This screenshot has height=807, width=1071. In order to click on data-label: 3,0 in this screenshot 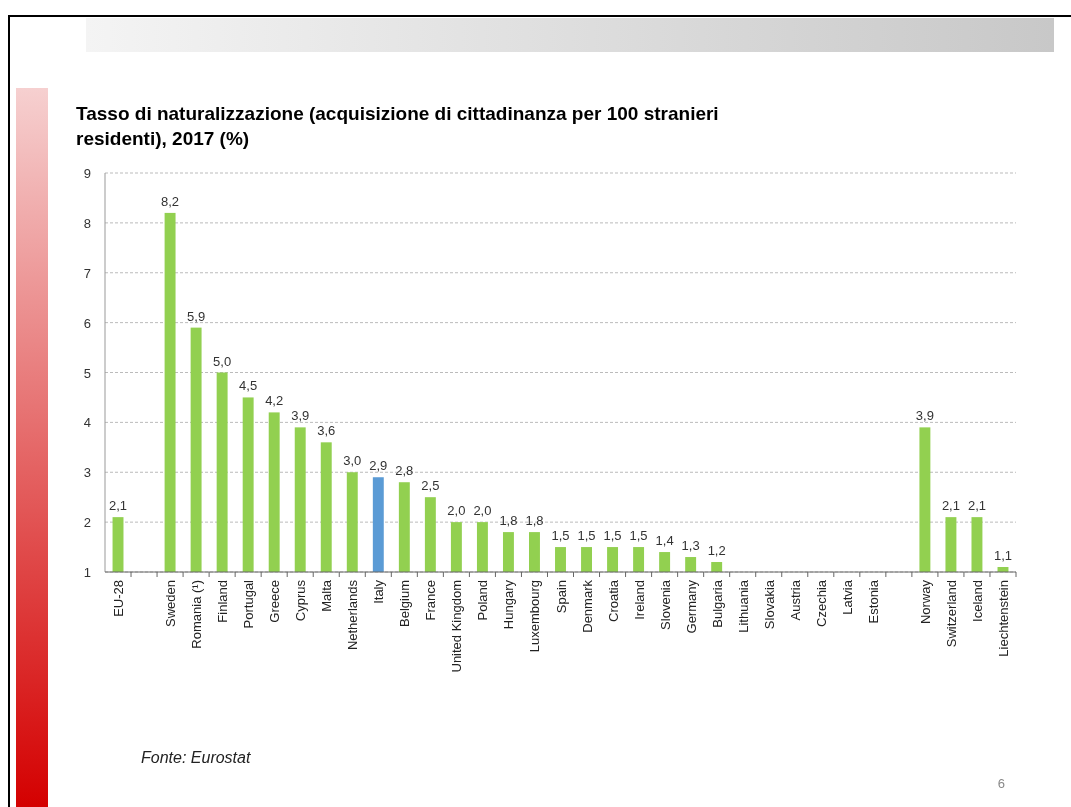, I will do `click(352, 461)`.